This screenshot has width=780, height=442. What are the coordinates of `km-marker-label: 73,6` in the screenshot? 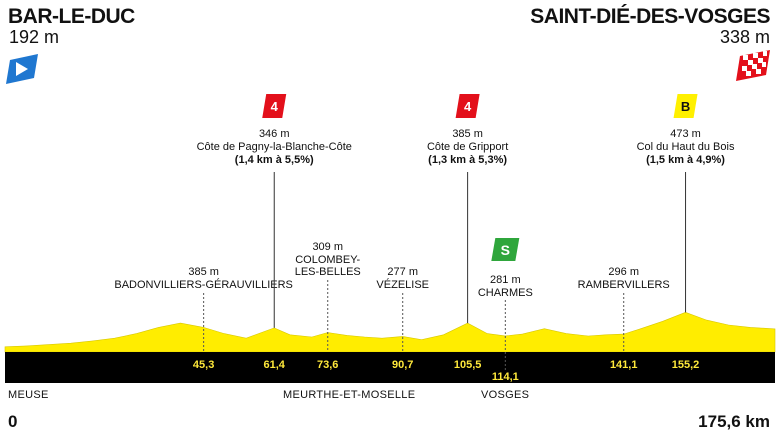 It's located at (327, 365).